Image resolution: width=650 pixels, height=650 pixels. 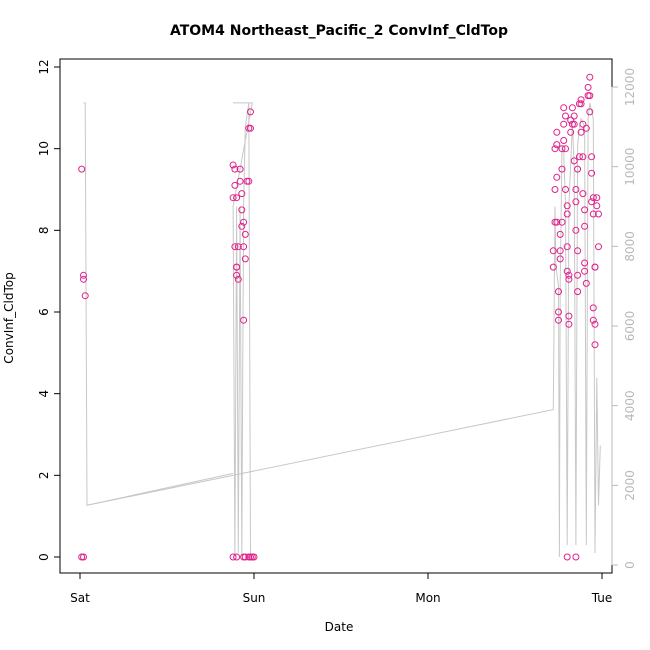 I want to click on y2-tick-label: 8000, so click(x=630, y=246).